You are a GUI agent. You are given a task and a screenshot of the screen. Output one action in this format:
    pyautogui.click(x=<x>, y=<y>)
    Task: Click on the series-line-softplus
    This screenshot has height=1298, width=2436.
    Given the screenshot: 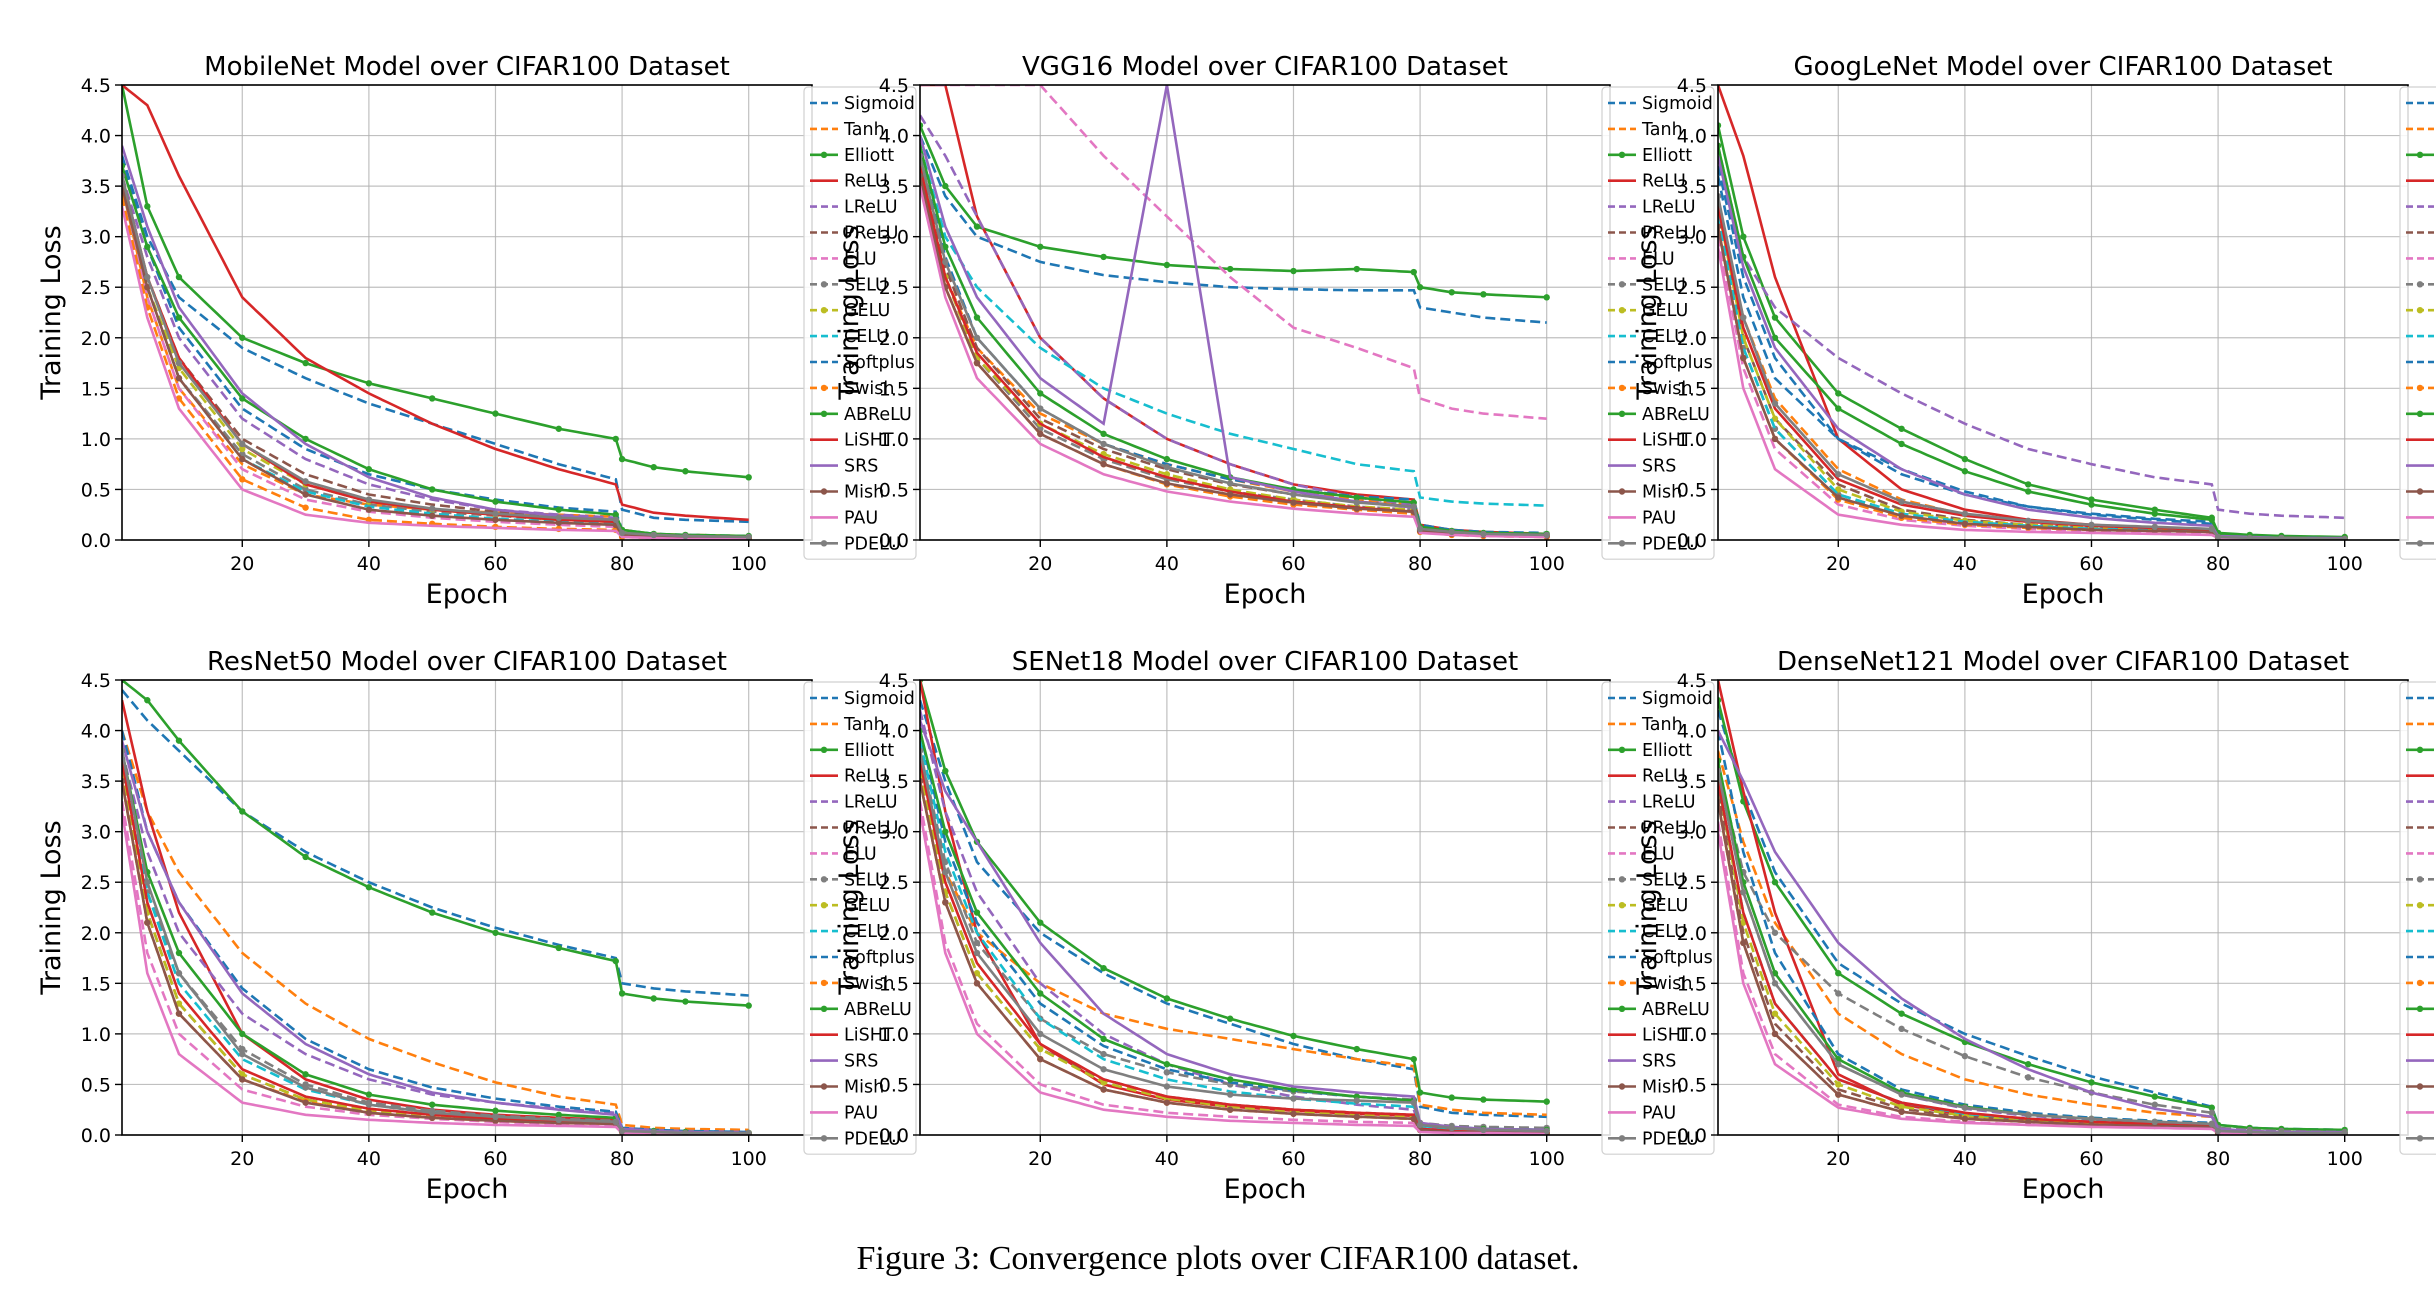 What is the action you would take?
    pyautogui.click(x=435, y=346)
    